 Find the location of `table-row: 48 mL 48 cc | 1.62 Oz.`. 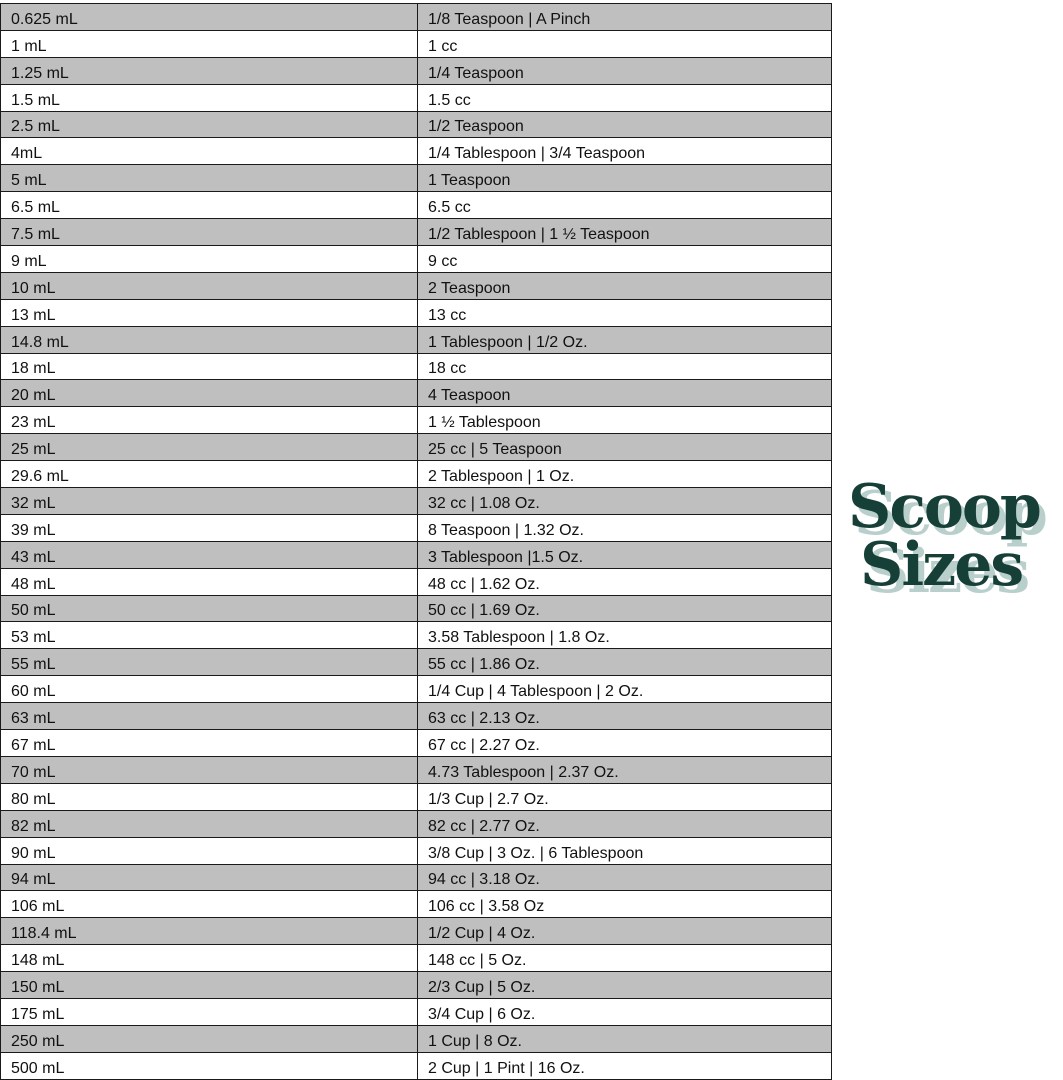

table-row: 48 mL 48 cc | 1.62 Oz. is located at coordinates (416, 581).